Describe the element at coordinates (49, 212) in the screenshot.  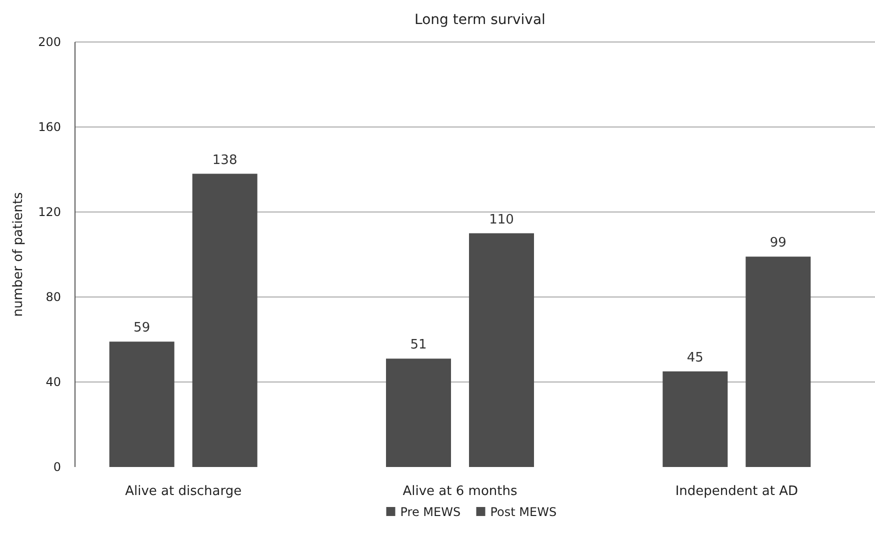
I see `y-tick-label: 120` at that location.